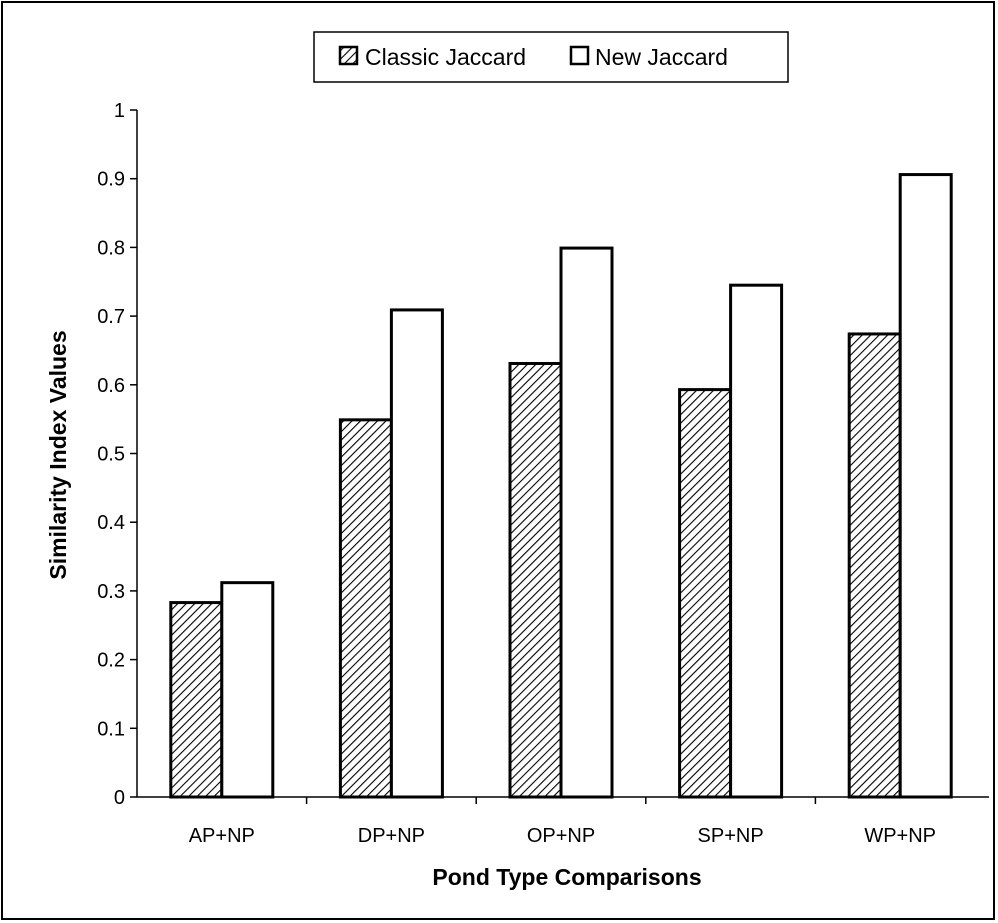  I want to click on x-tick-label: WP+NP, so click(900, 836).